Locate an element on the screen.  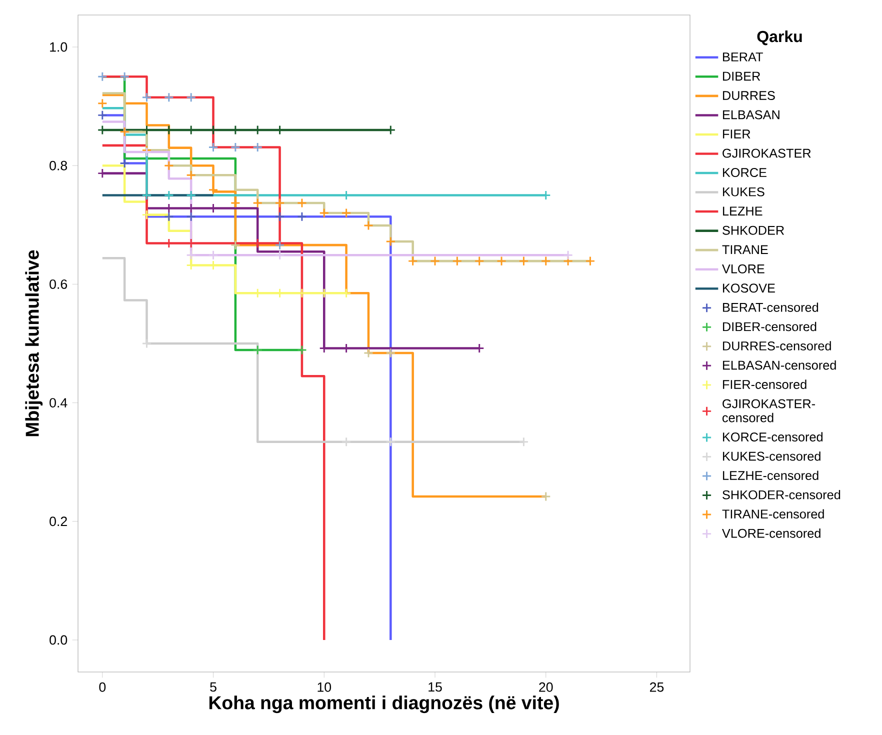
y-tick-label: 0.2 is located at coordinates (58, 521).